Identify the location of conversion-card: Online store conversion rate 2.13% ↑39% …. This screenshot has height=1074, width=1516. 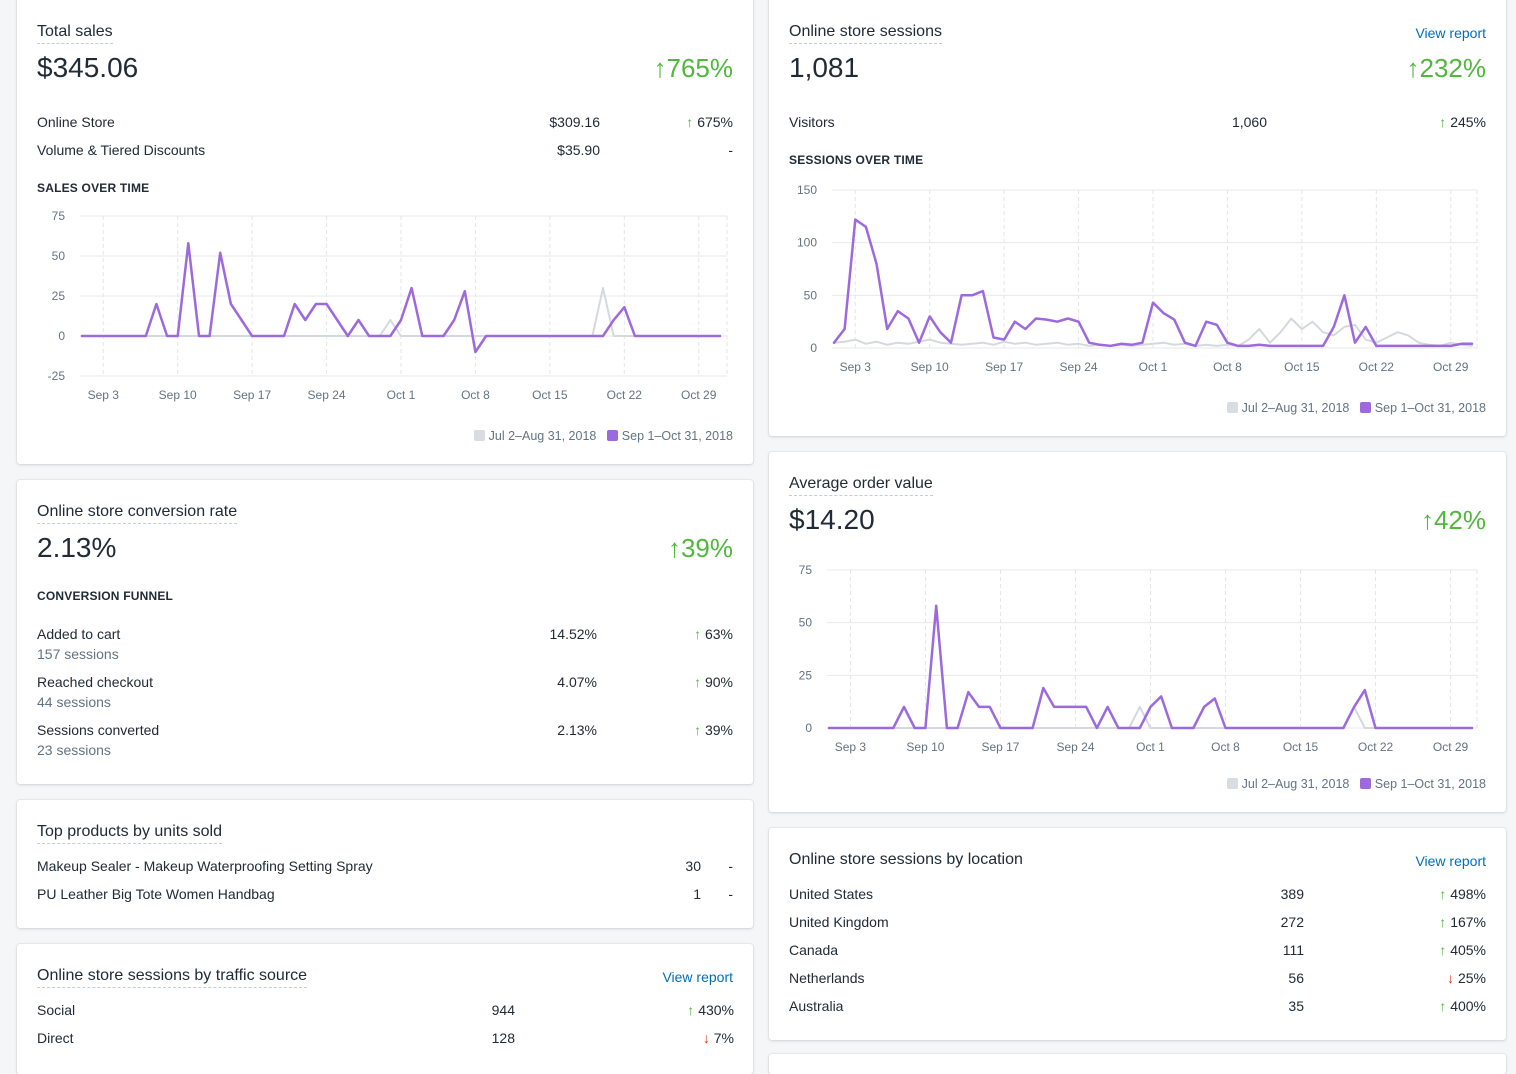
(385, 632).